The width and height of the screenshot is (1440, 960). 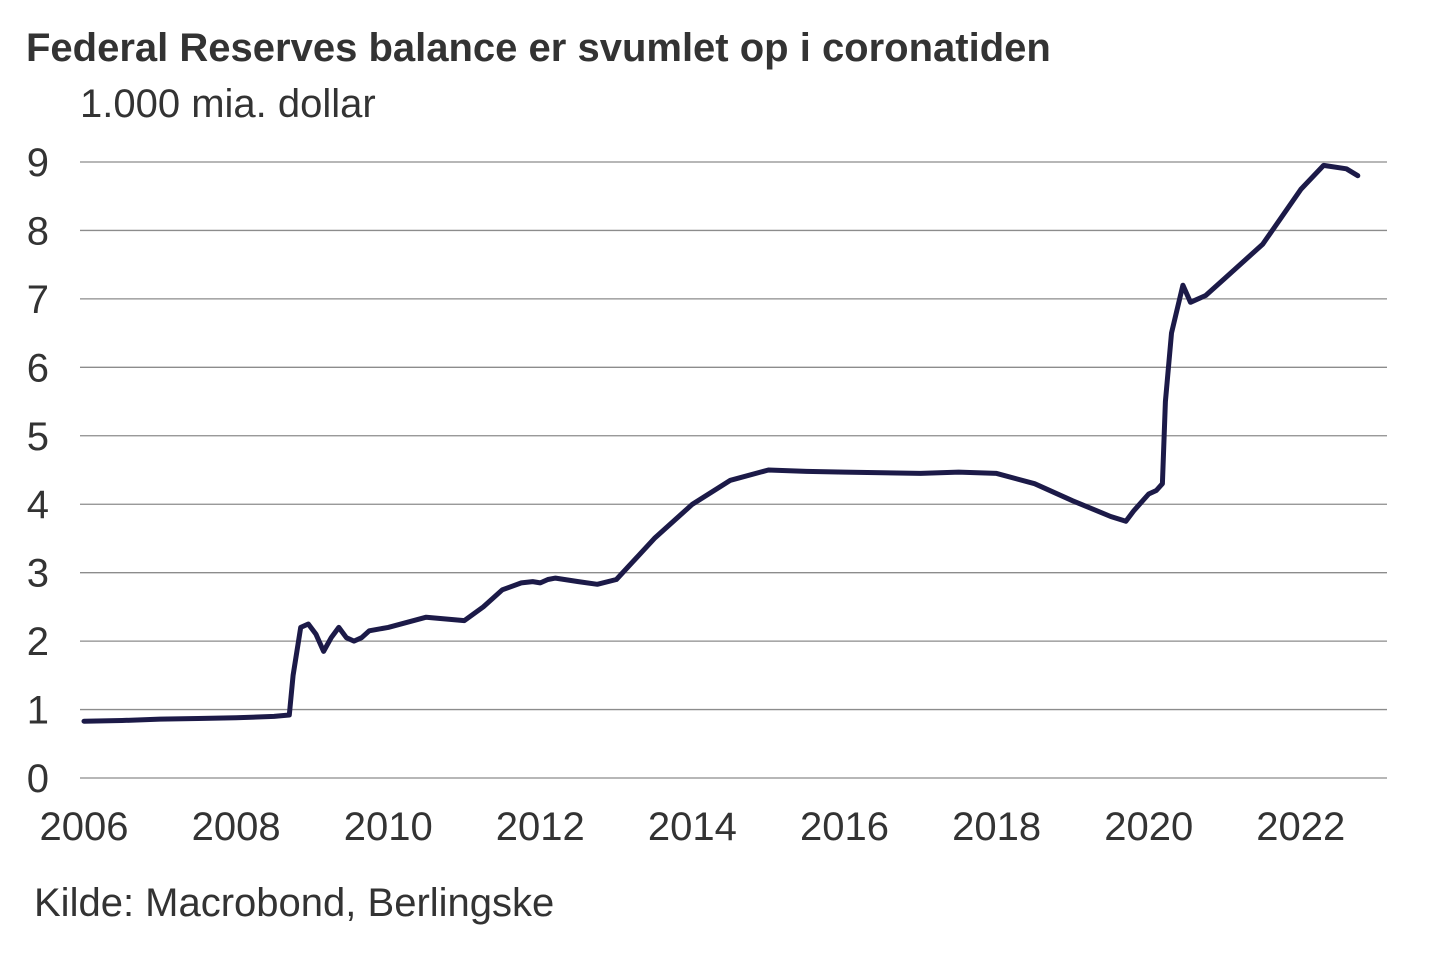 What do you see at coordinates (1300, 827) in the screenshot?
I see `x-tick-label-2022: 2022` at bounding box center [1300, 827].